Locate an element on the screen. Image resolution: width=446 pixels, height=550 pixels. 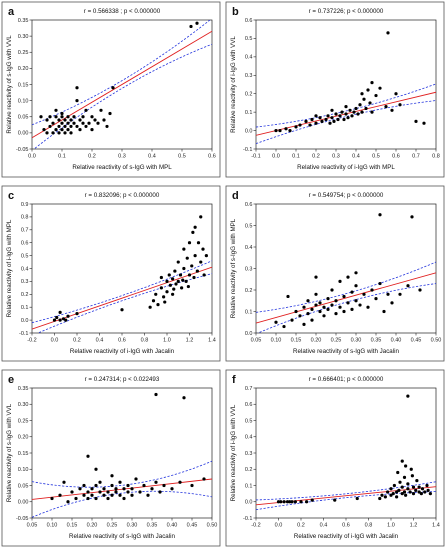
x-tick-label: 0.4 is located at coordinates (356, 157).